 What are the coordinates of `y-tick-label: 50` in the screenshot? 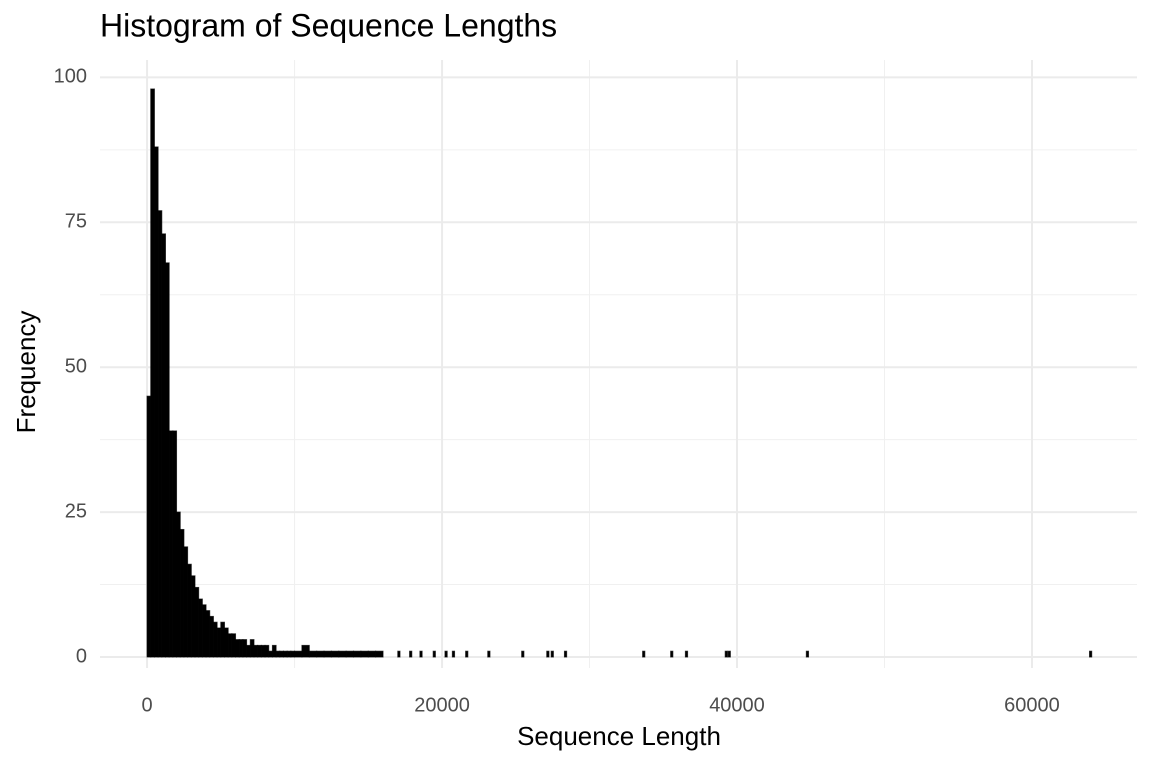 It's located at (76, 366).